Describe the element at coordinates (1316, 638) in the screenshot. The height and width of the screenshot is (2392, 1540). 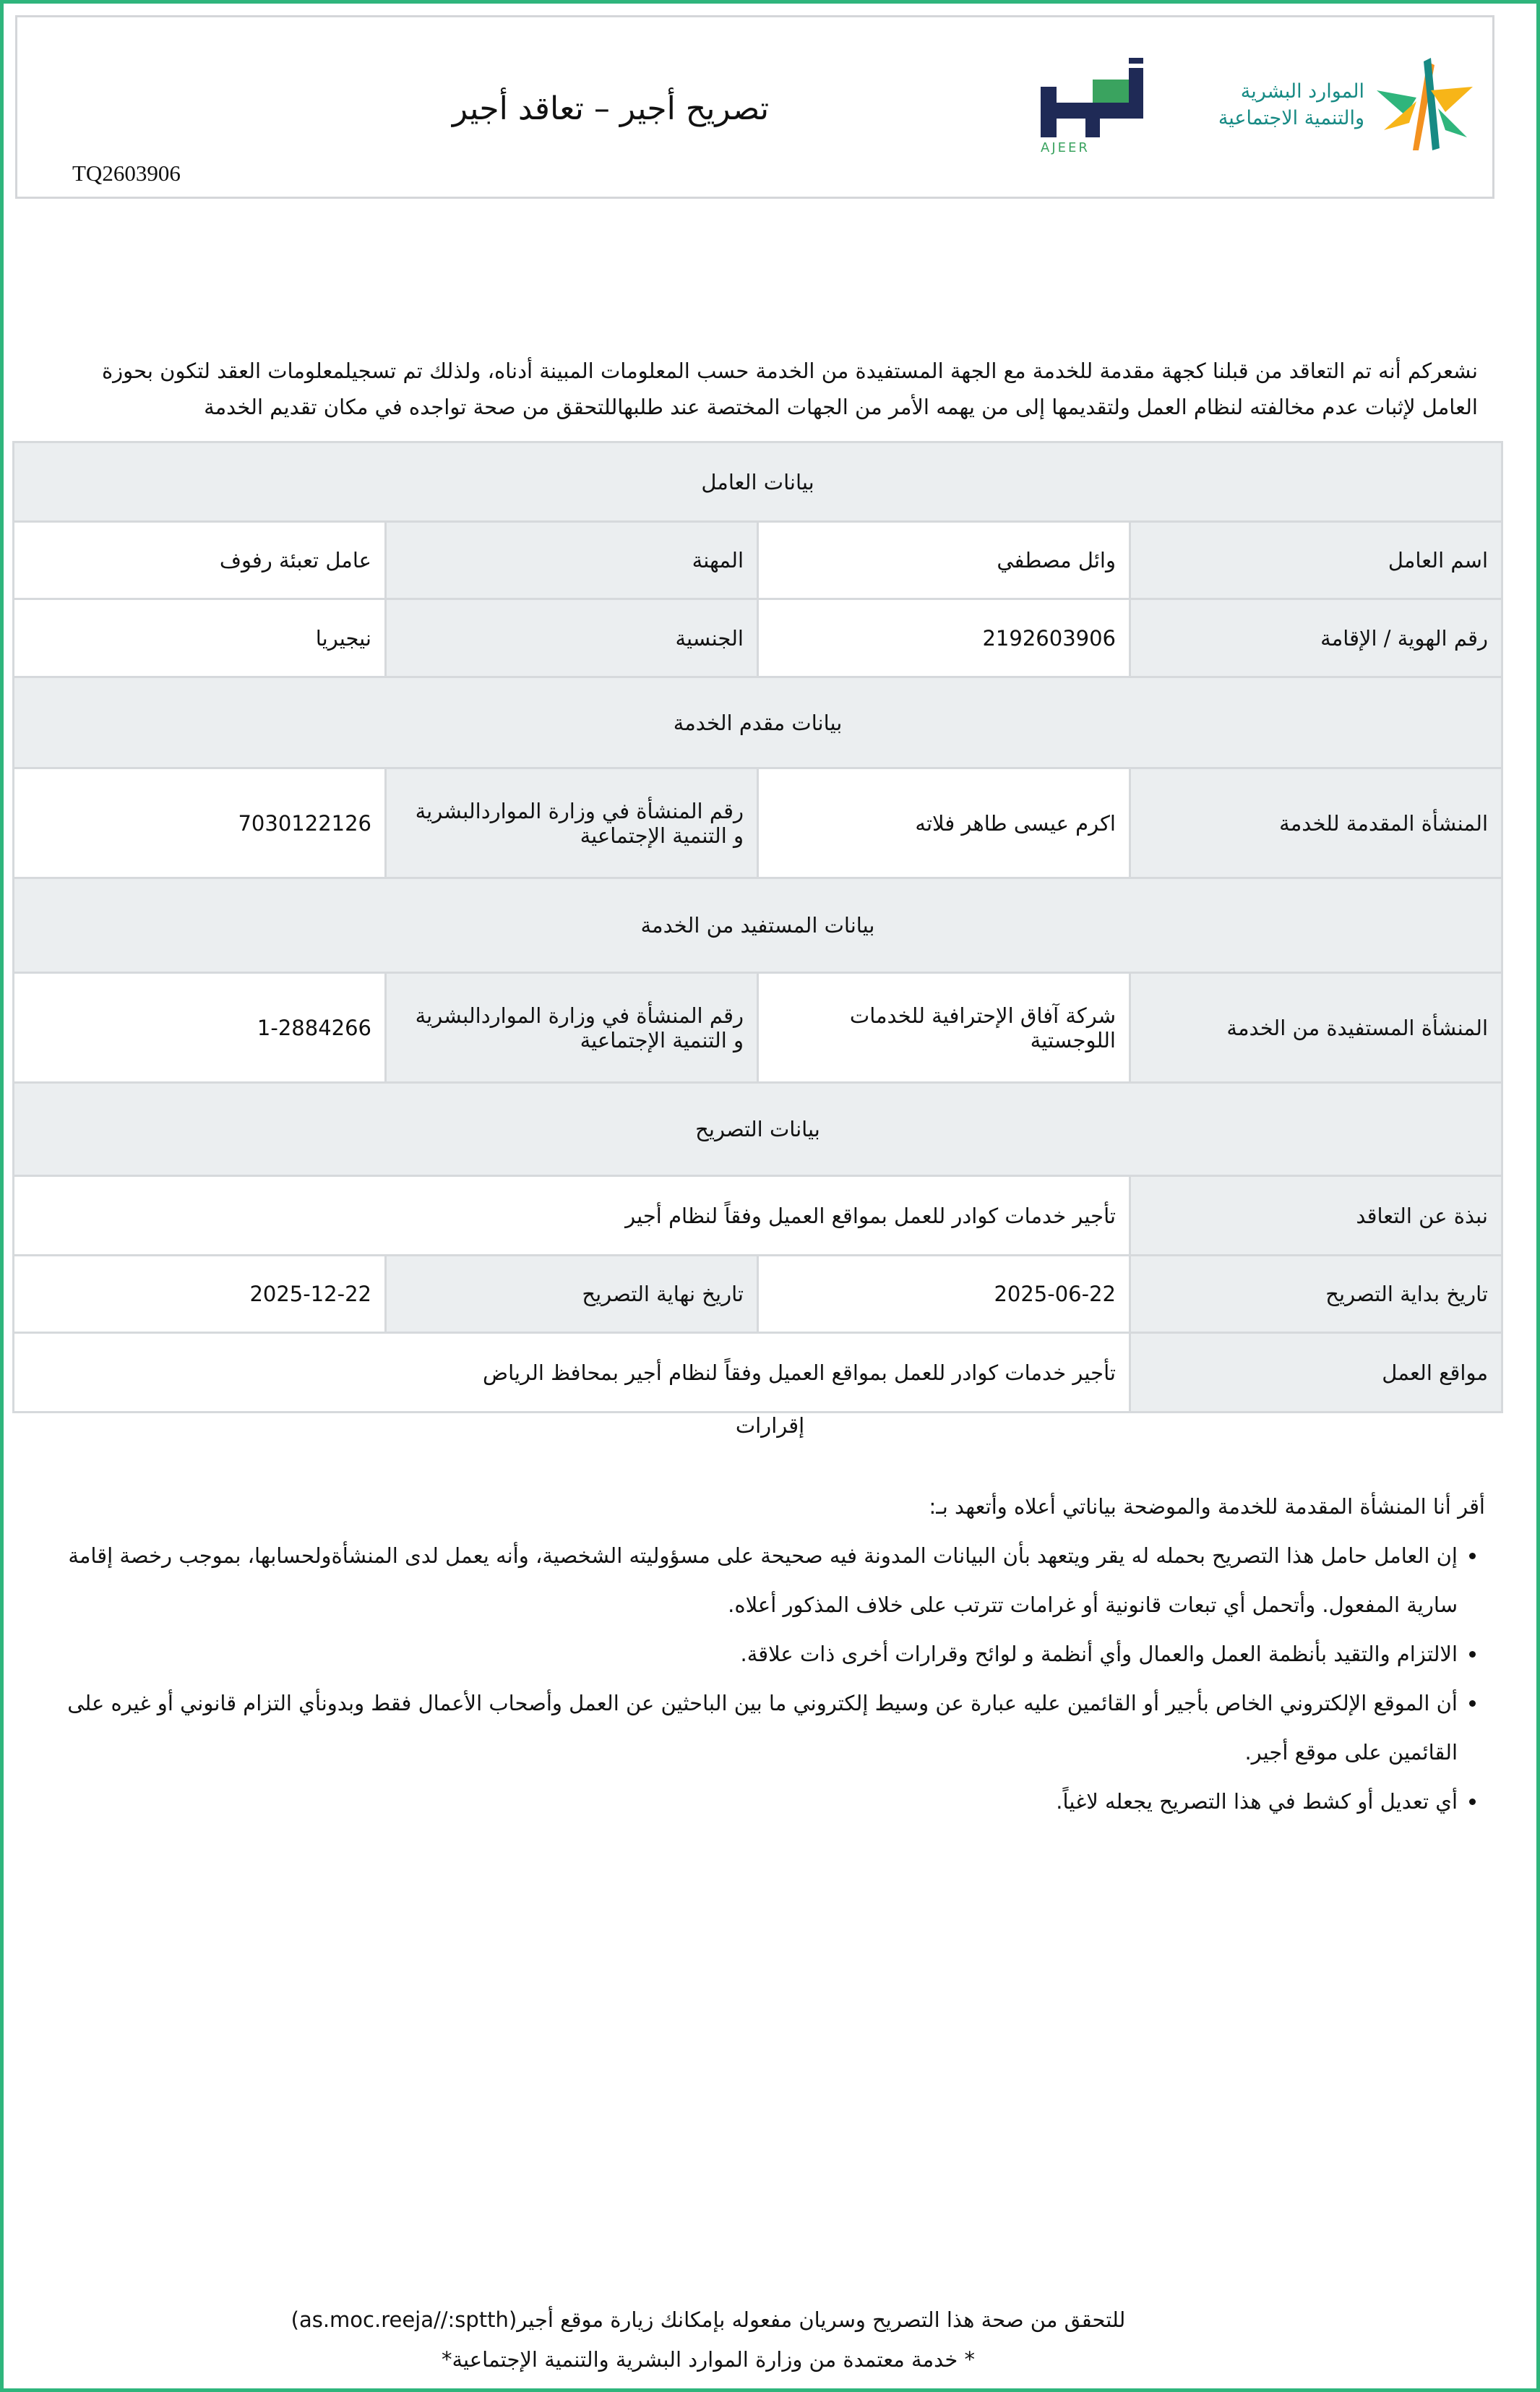
I see `id-label: رقم الهوية / الإقامة` at that location.